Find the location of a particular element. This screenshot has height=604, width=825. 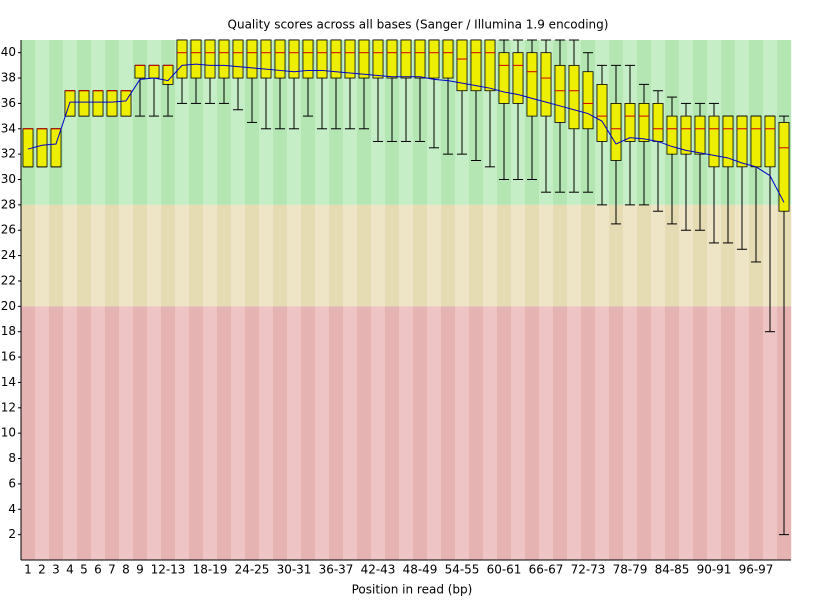

x-tick-label: 4 is located at coordinates (70, 570).